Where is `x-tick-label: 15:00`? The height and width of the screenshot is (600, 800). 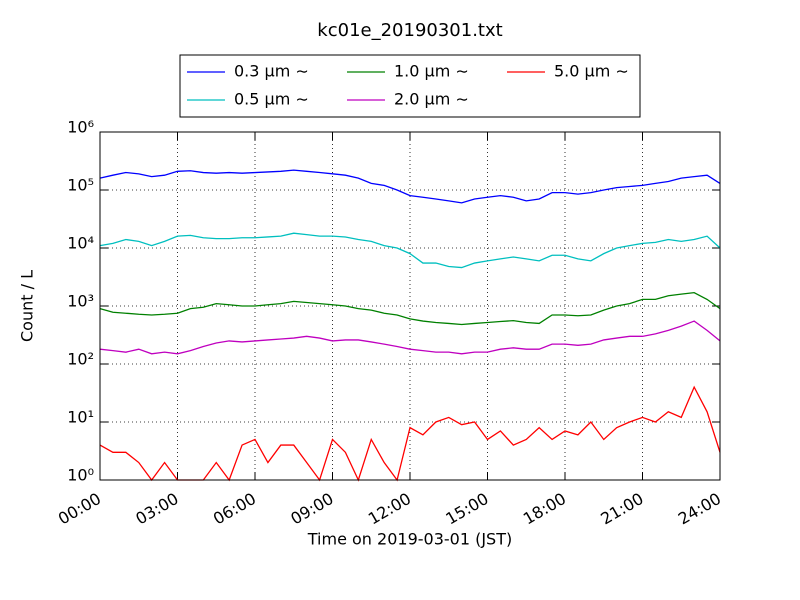
x-tick-label: 15:00 is located at coordinates (466, 509).